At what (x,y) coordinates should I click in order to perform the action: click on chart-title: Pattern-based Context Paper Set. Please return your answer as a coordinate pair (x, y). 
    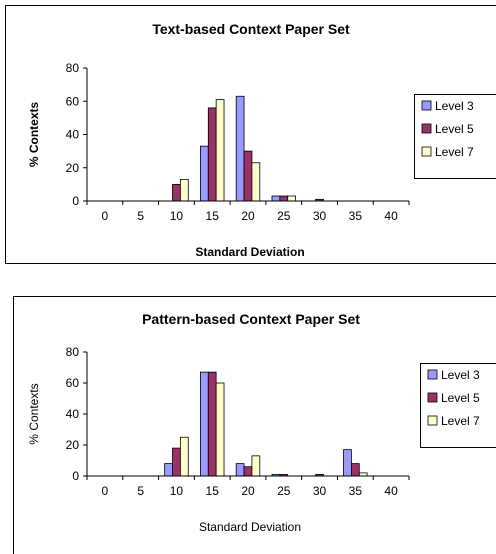
    Looking at the image, I should click on (251, 319).